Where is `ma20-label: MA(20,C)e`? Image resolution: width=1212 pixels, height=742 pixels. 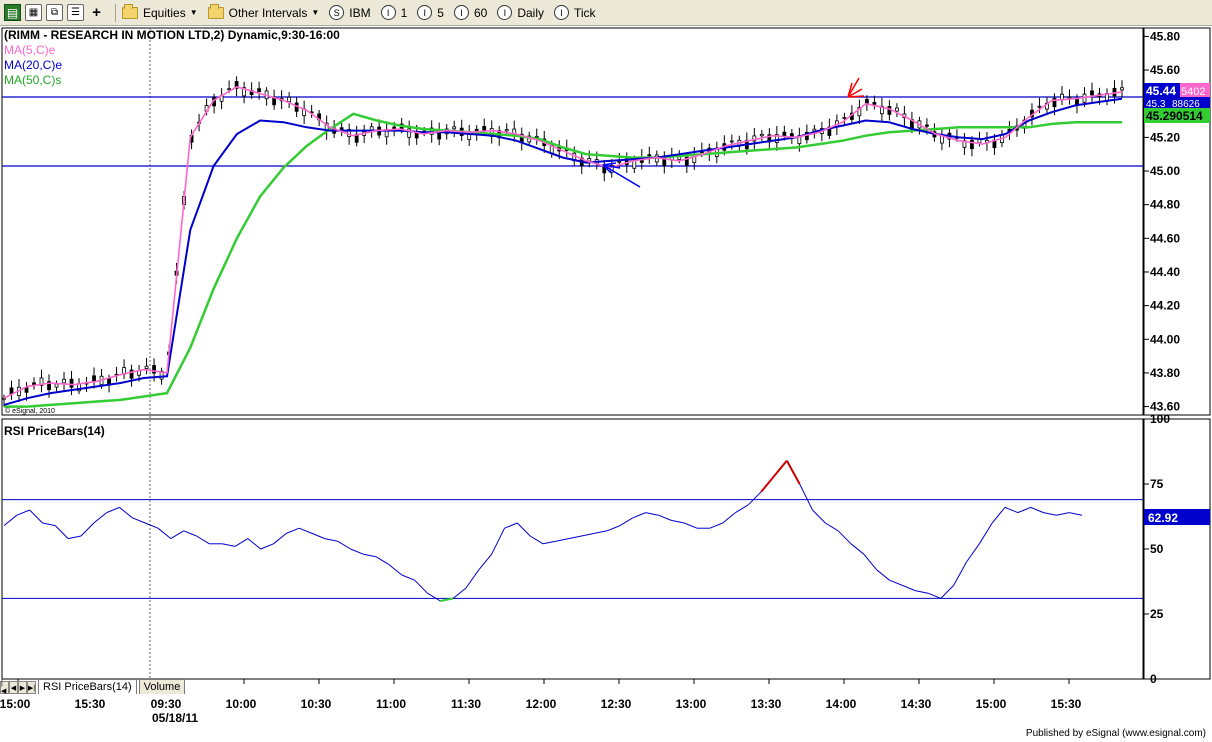 ma20-label: MA(20,C)e is located at coordinates (33, 65).